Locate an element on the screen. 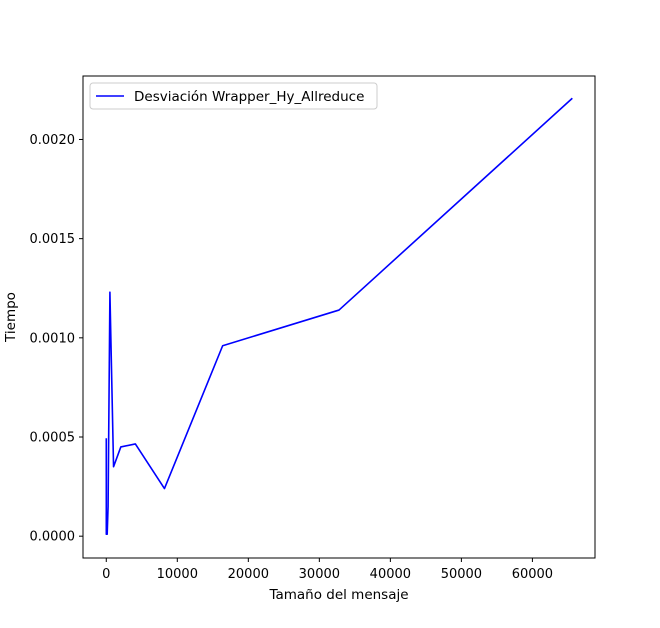 Image resolution: width=660 pixels, height=628 pixels. x-axis: 0 10000 20000 30000 40000 50000 60000 is located at coordinates (327, 570).